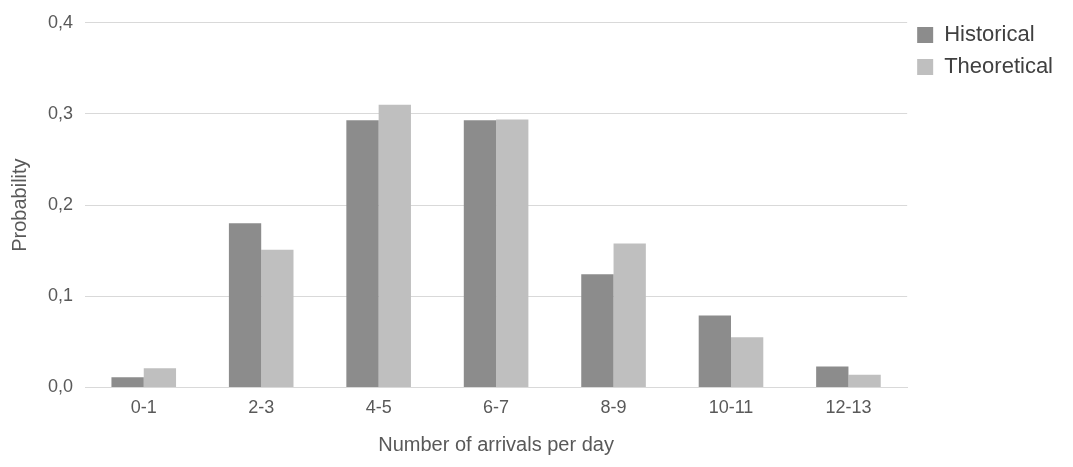  What do you see at coordinates (261, 407) in the screenshot?
I see `x-tick-label: 2-3` at bounding box center [261, 407].